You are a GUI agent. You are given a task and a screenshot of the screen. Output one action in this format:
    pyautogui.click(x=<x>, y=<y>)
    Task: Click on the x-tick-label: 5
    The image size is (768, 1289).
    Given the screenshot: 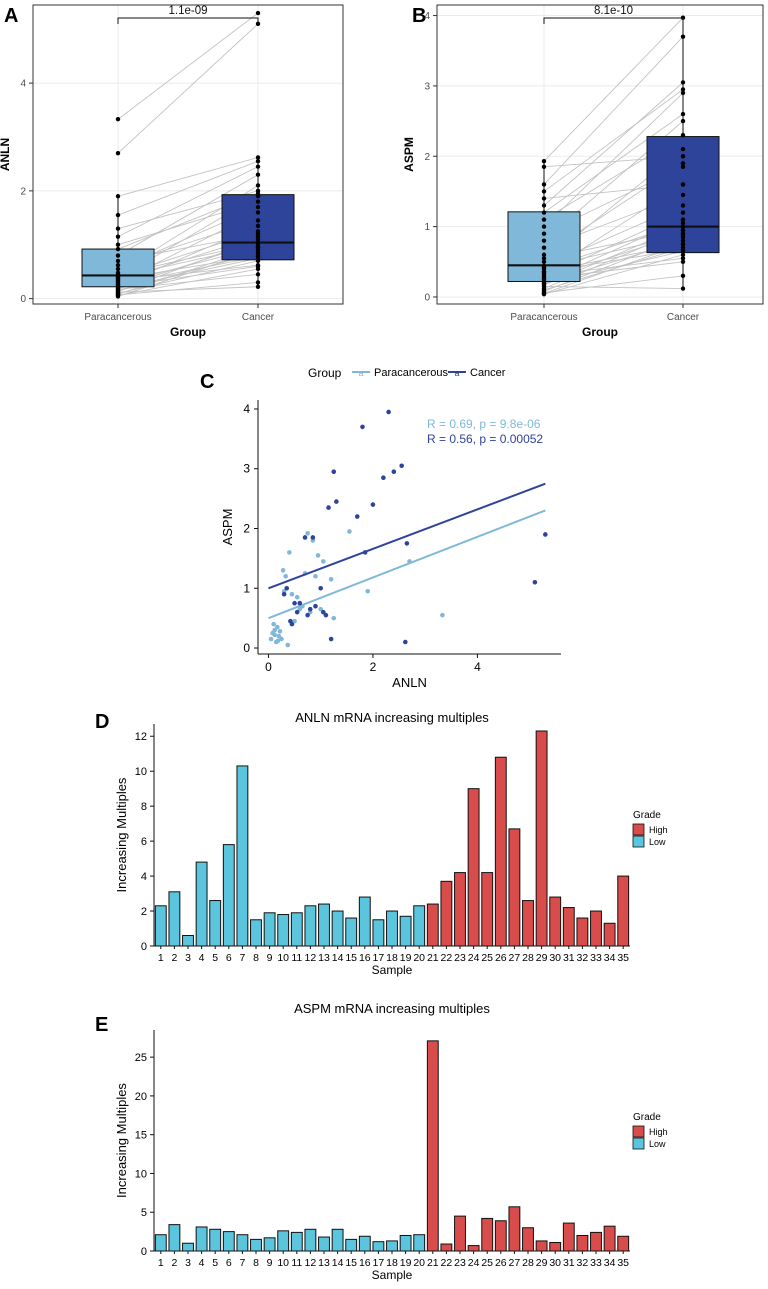 What is the action you would take?
    pyautogui.click(x=215, y=1263)
    